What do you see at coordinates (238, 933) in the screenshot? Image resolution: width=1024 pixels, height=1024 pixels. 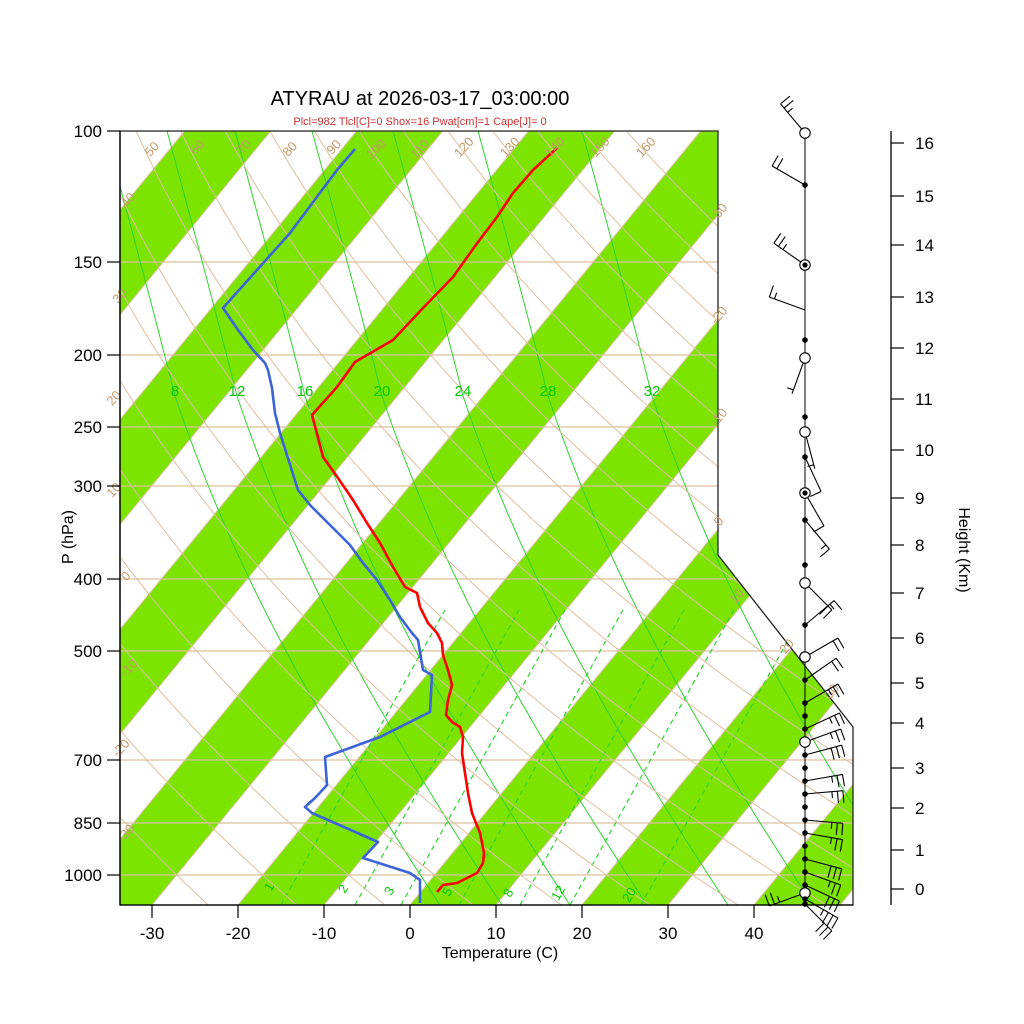 I see `x-tick-label: -20` at bounding box center [238, 933].